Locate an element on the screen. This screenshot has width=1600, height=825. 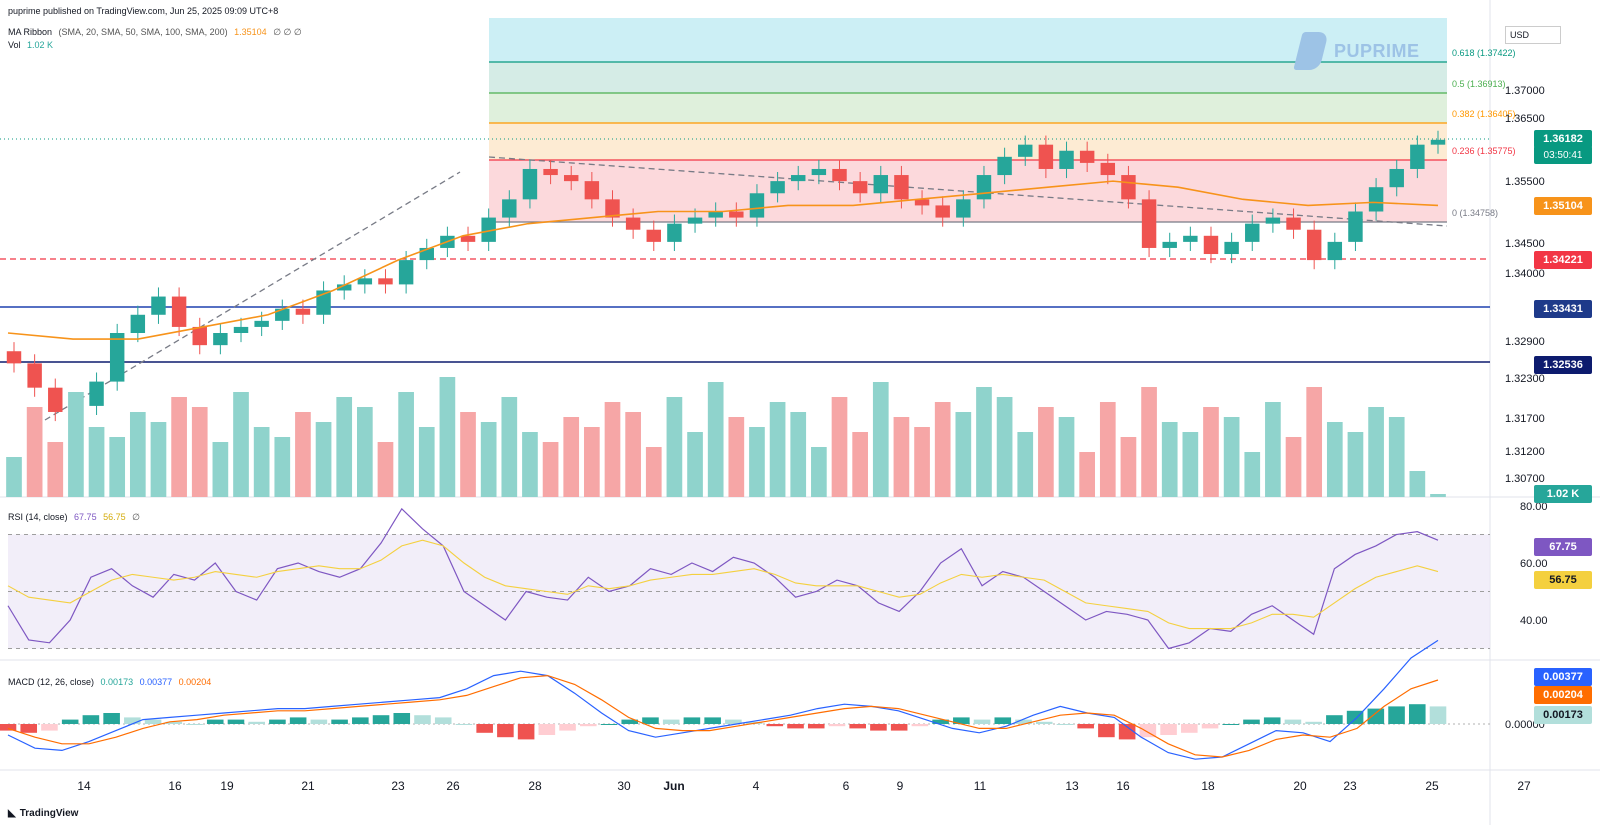
rsi-legend: RSI (14, close) 67.75 56.75 ∅ is located at coordinates (76, 517).